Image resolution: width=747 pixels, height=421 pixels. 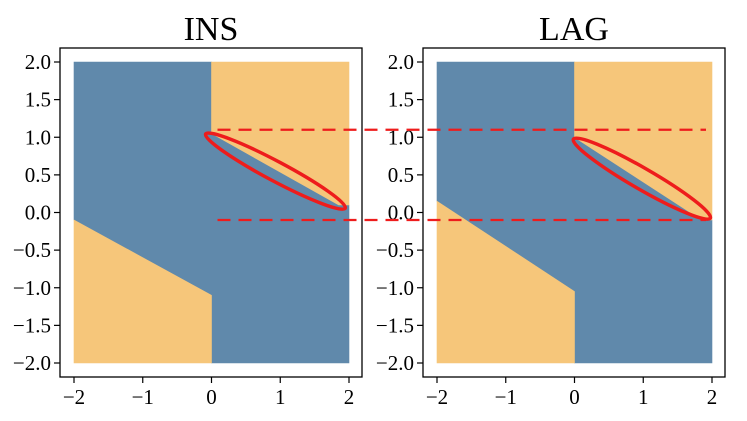 What do you see at coordinates (38, 213) in the screenshot?
I see `y-tick-label: 0.0` at bounding box center [38, 213].